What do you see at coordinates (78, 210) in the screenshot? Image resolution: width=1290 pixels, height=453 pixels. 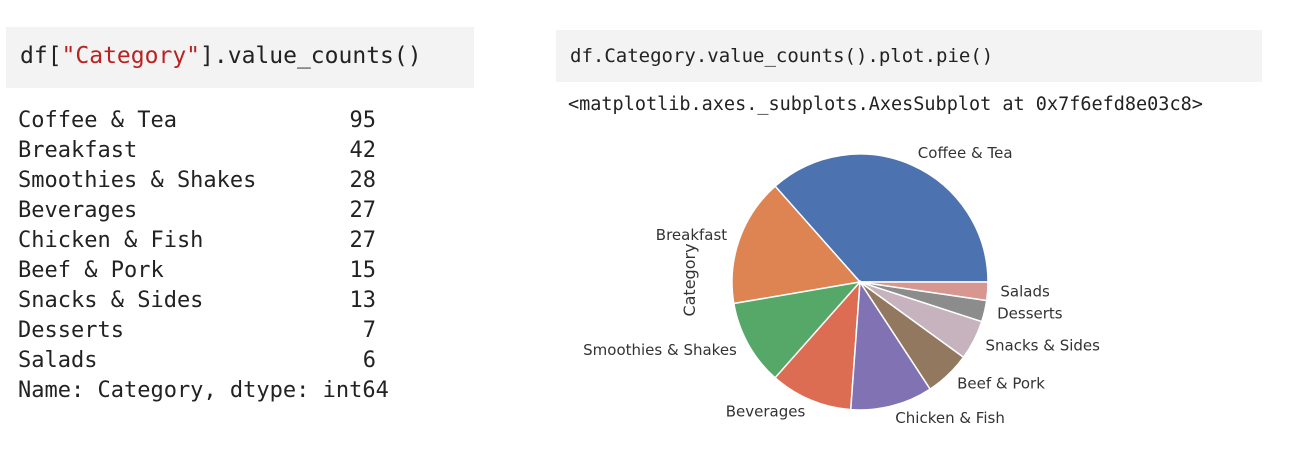 I see `value-count-category: Beverages` at bounding box center [78, 210].